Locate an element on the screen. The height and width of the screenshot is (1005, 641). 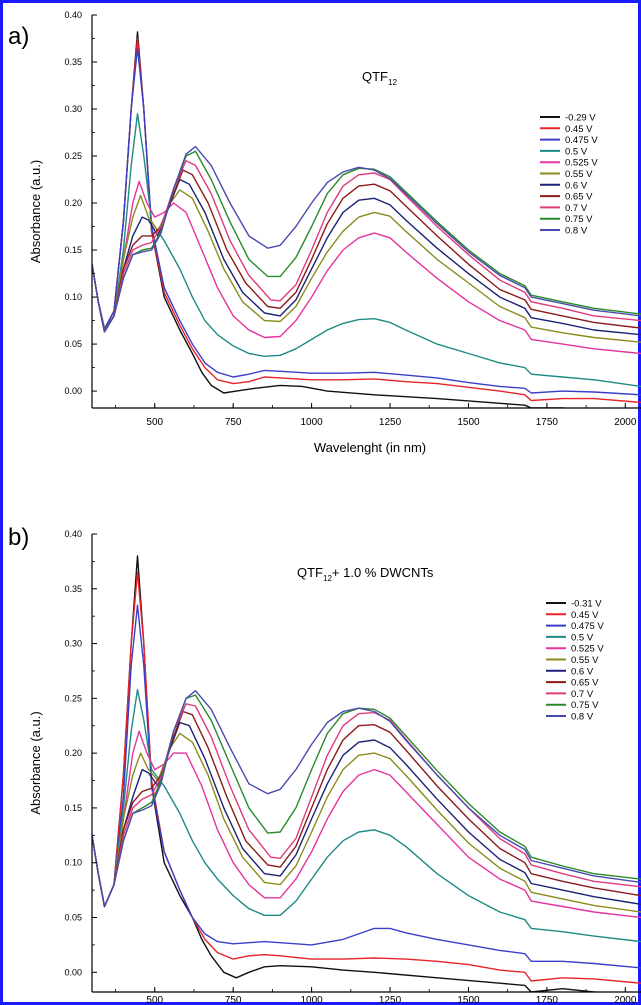
panel-label: a) is located at coordinates (18, 36).